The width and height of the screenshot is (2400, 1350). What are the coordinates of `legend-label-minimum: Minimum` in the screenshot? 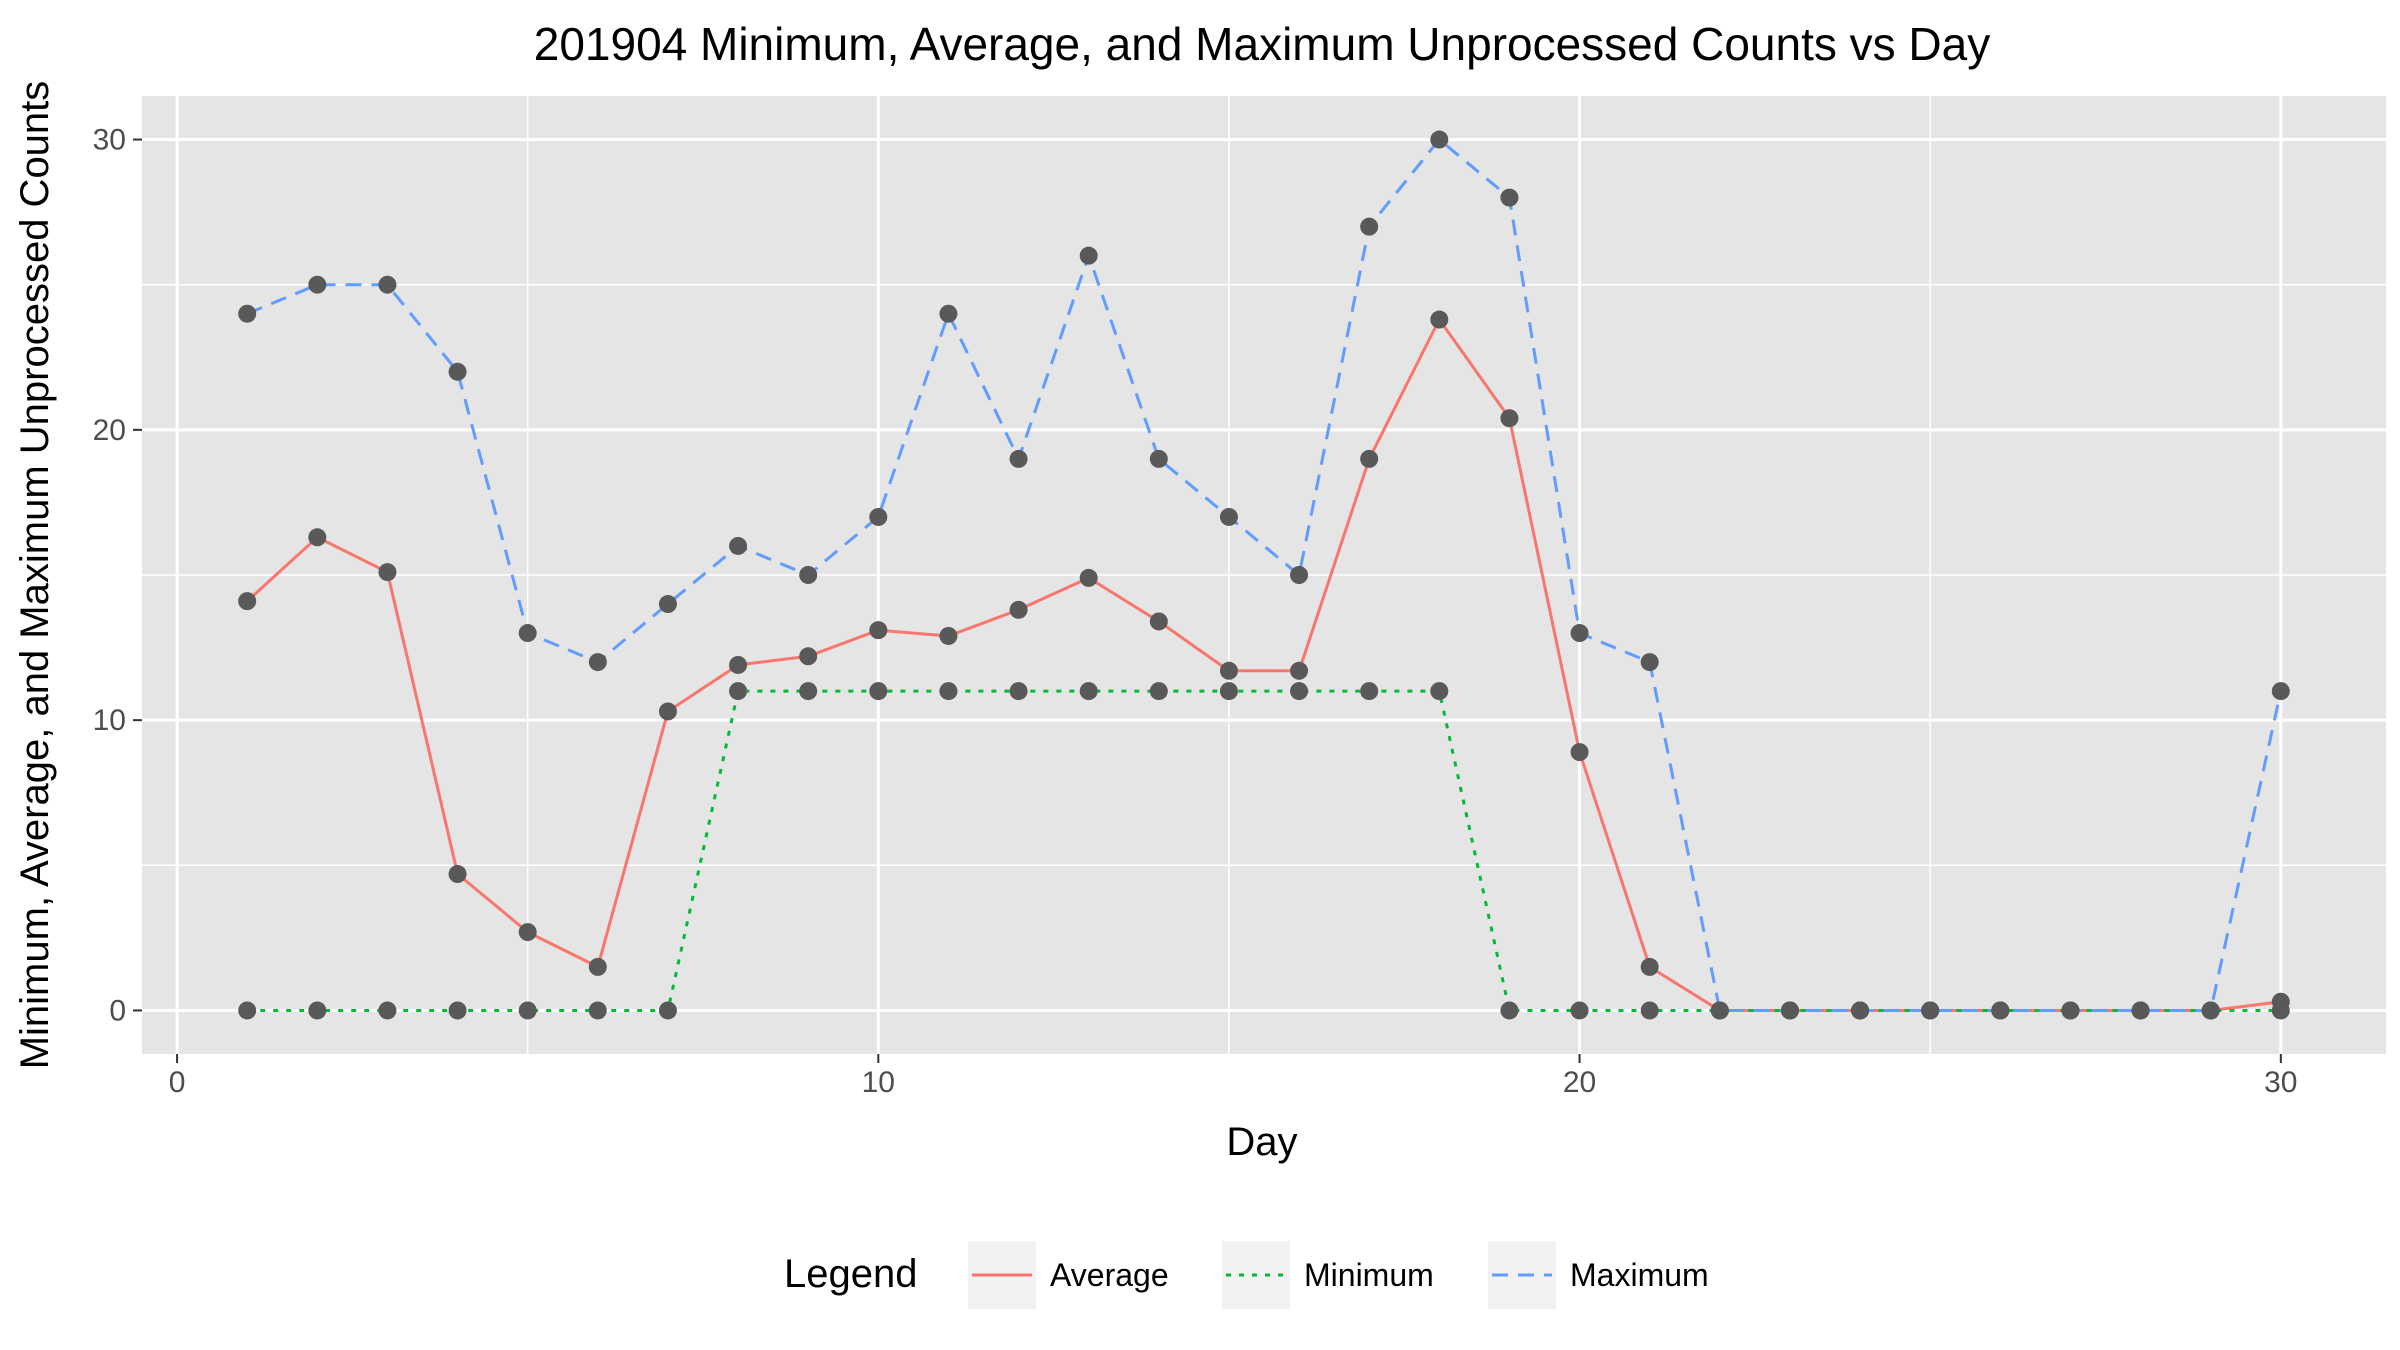 It's located at (1369, 1275).